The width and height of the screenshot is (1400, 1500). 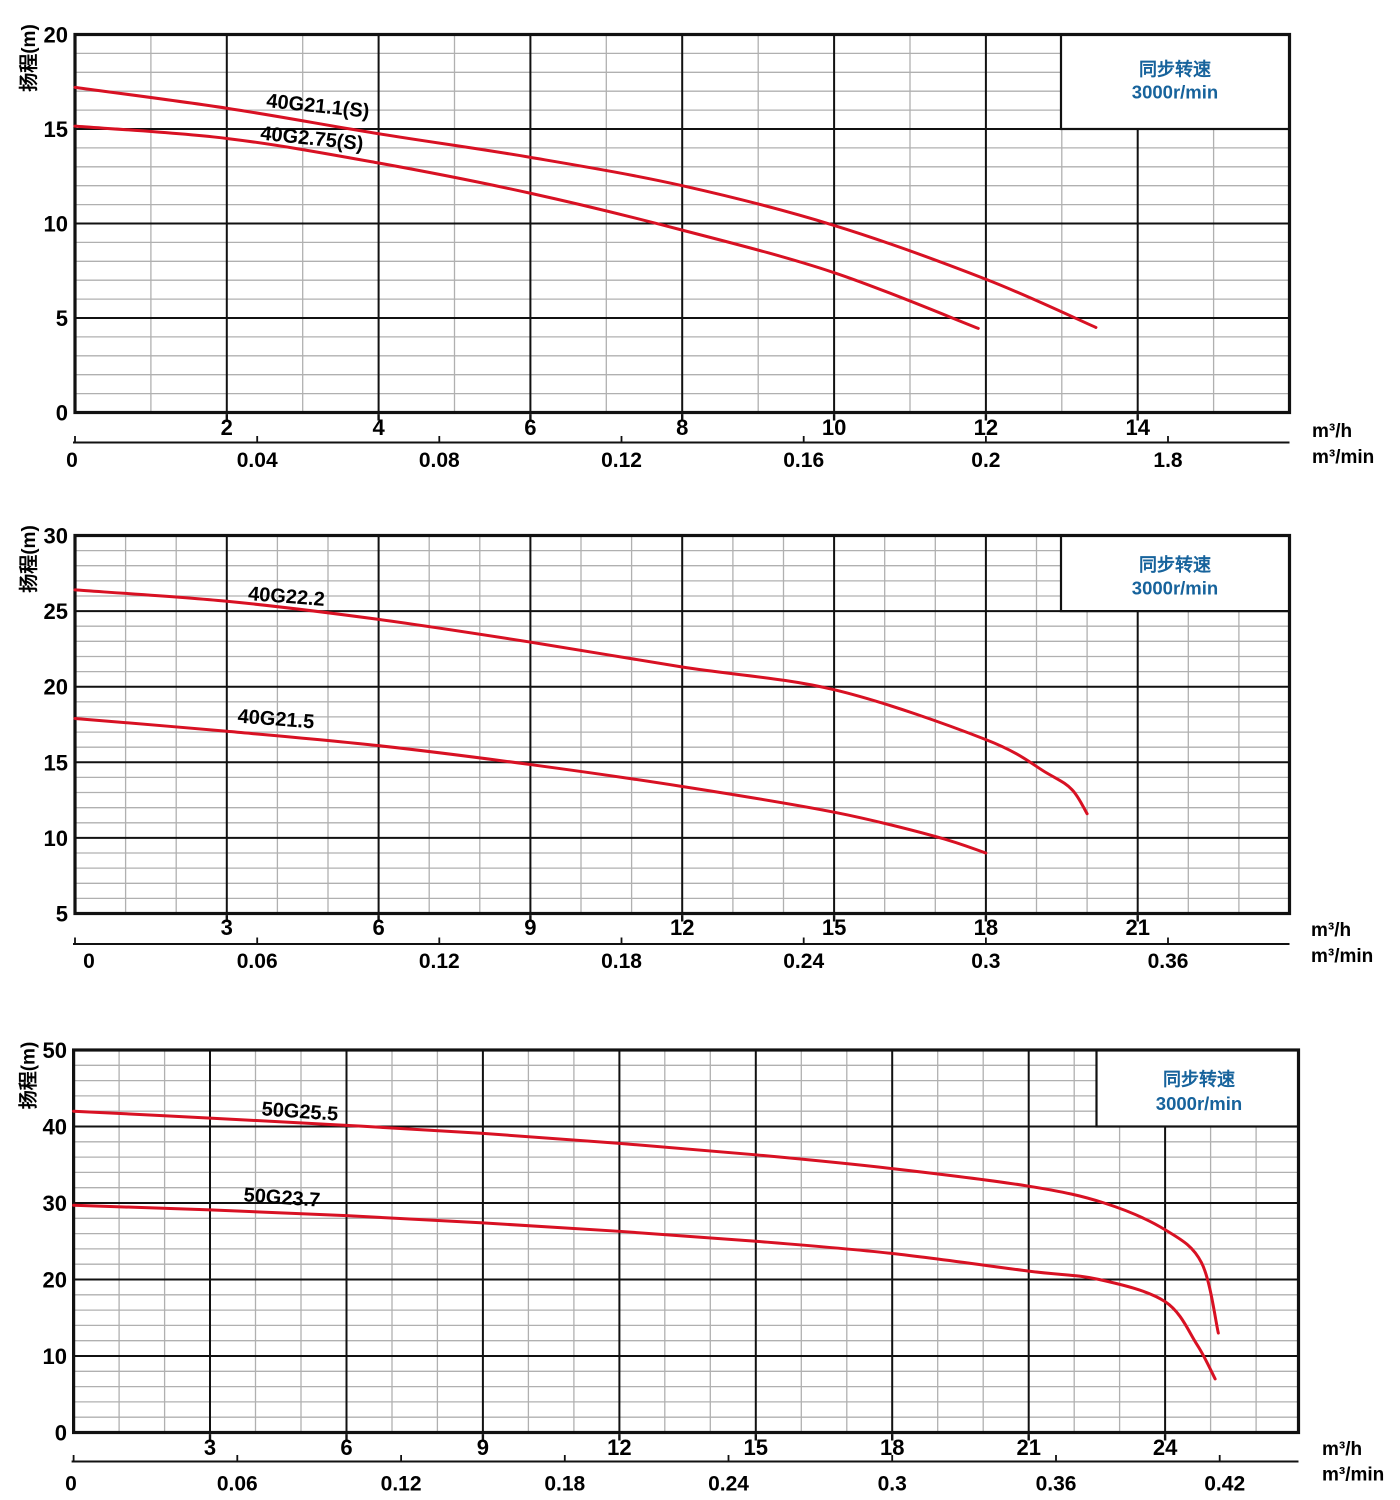 What do you see at coordinates (1165, 1447) in the screenshot?
I see `svg-text: 24` at bounding box center [1165, 1447].